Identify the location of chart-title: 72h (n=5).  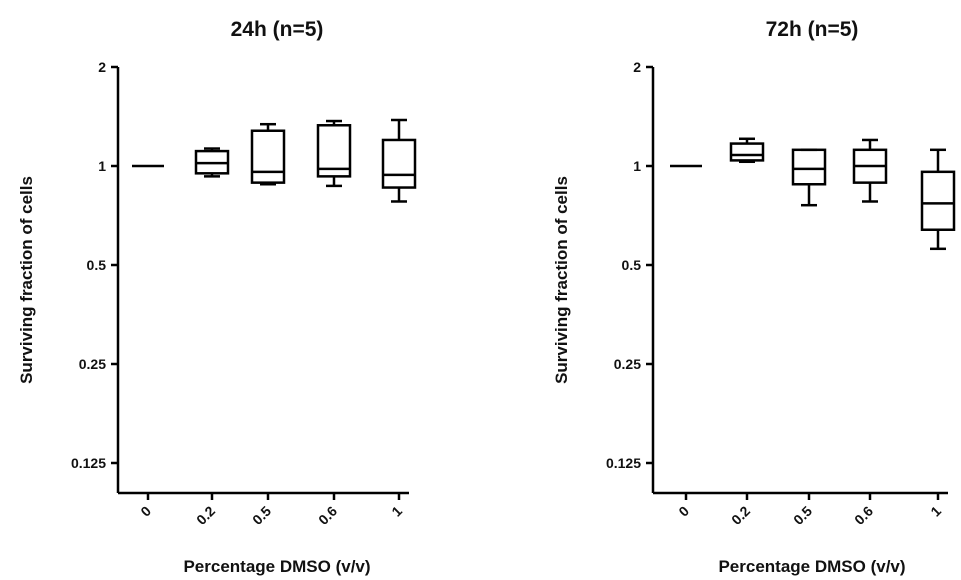
(812, 29).